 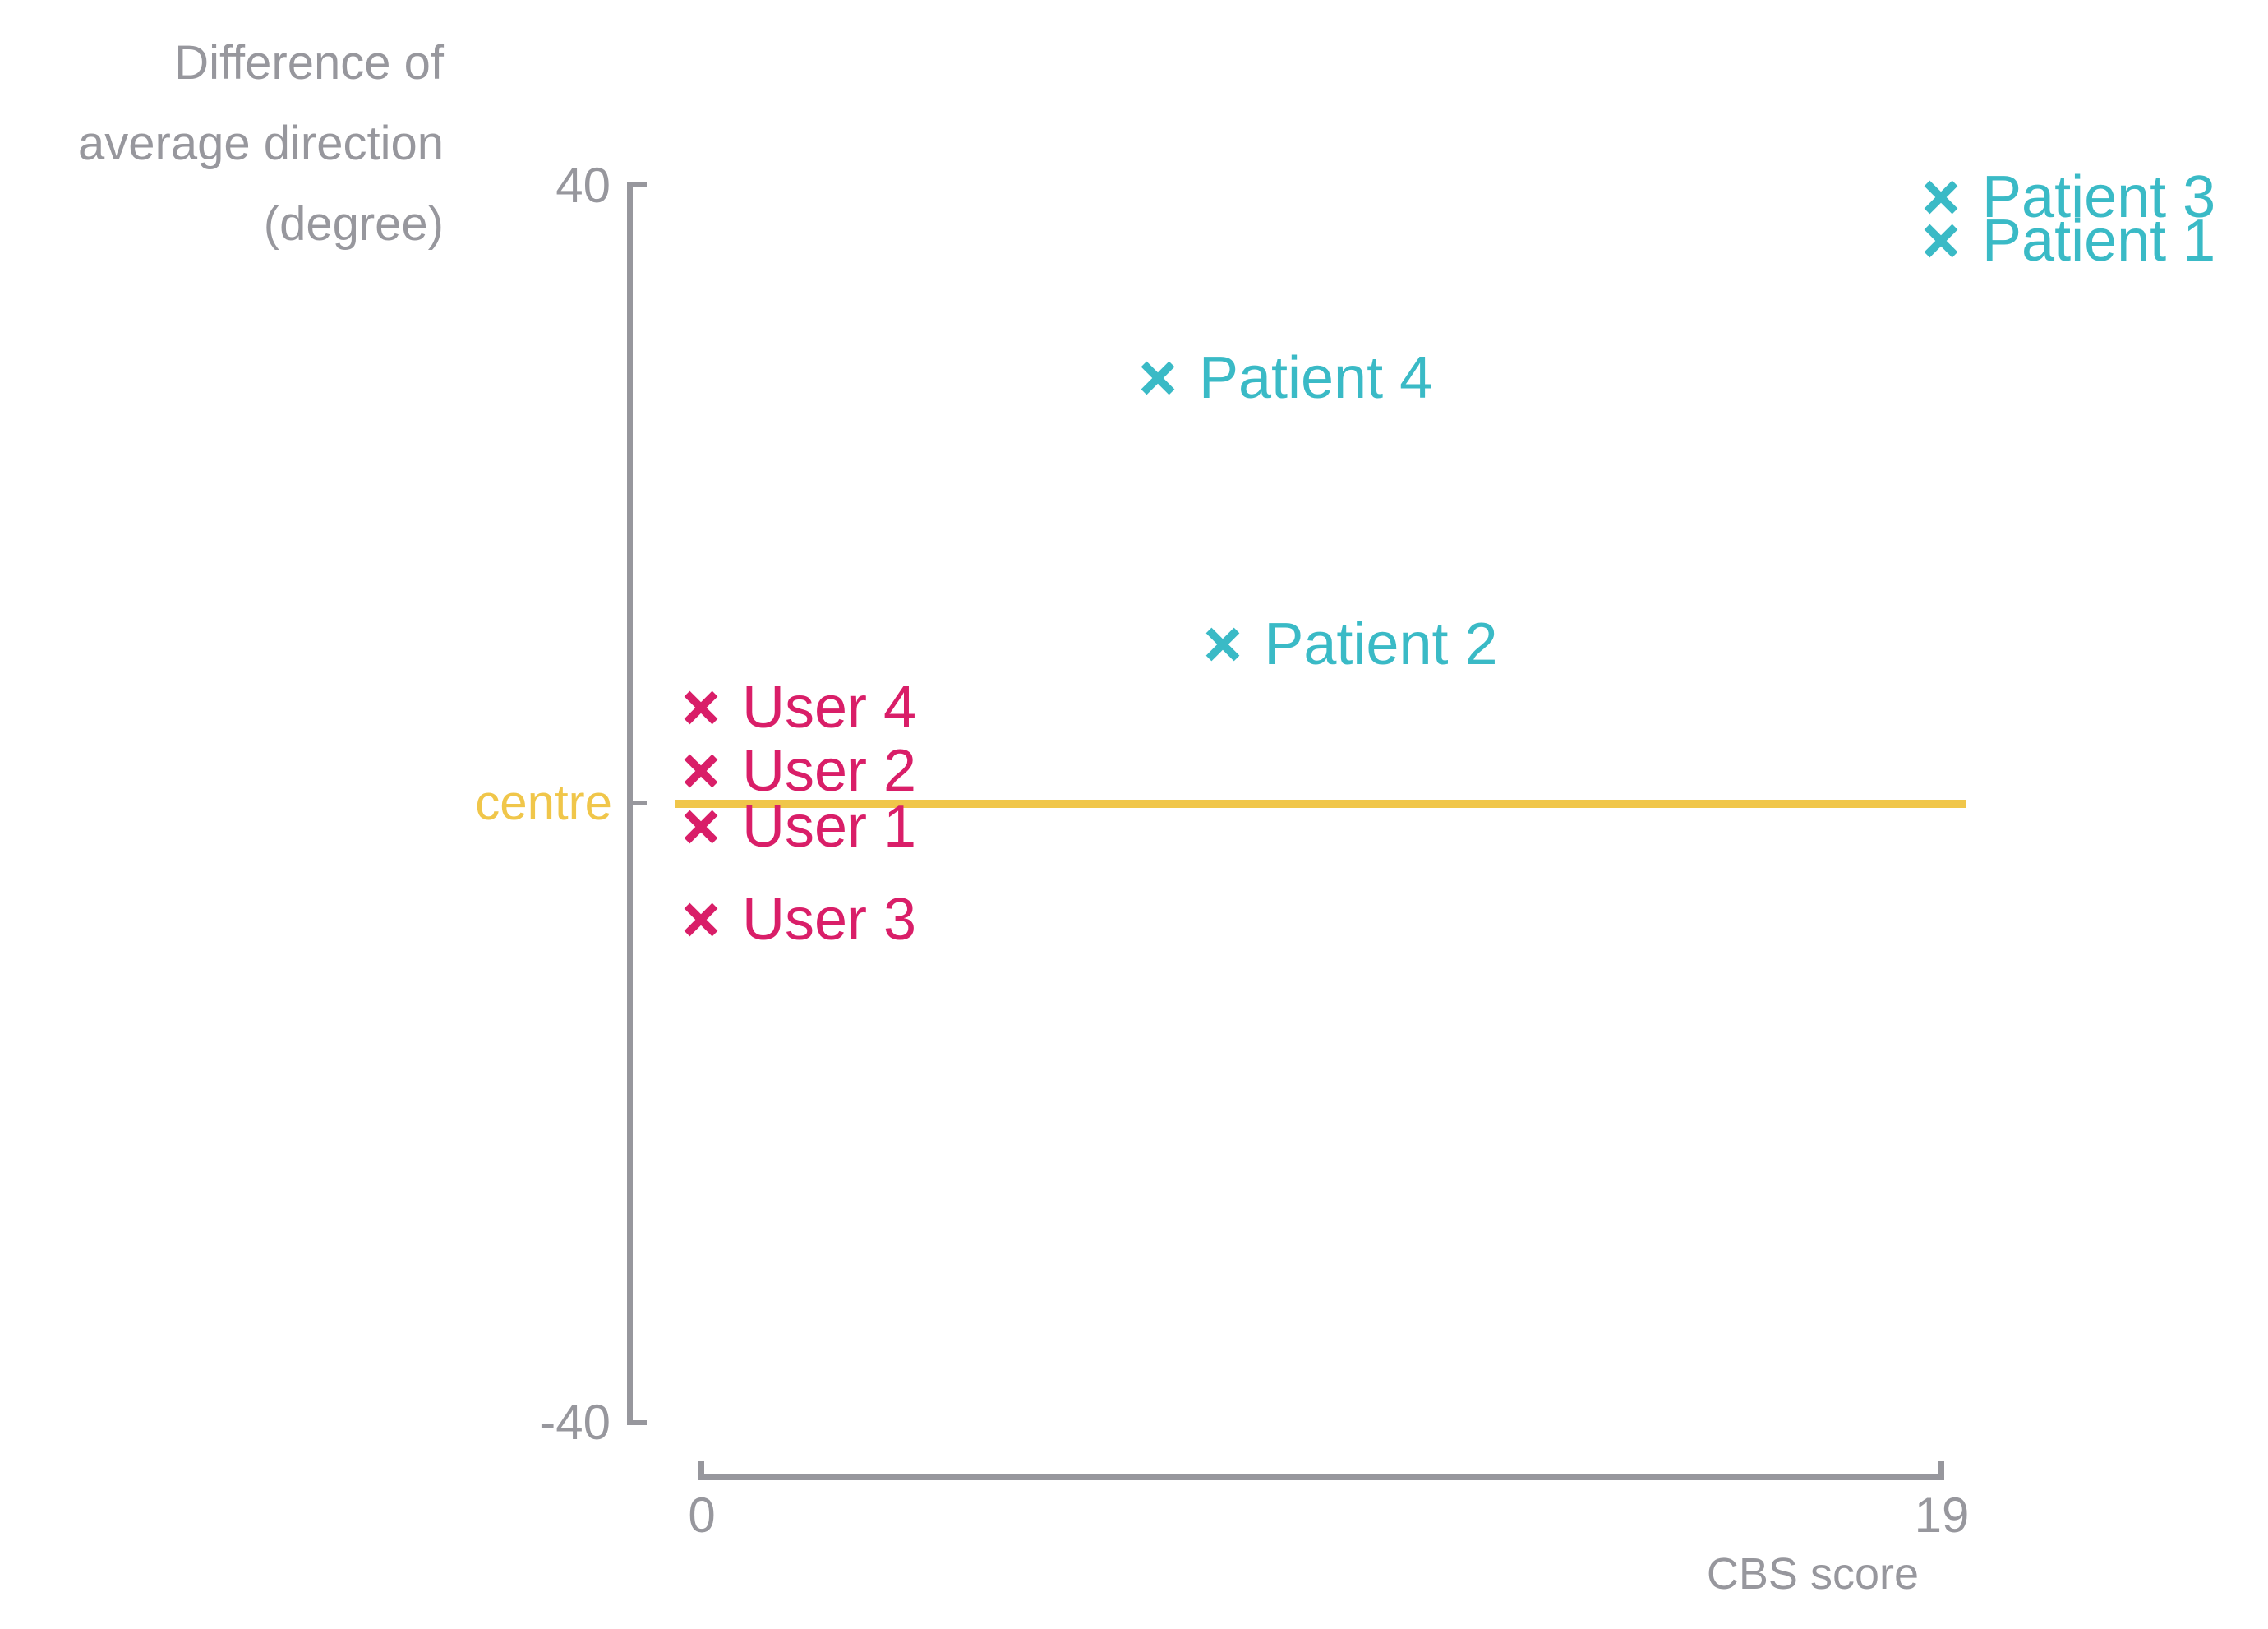 I want to click on point-label-user-1: User 1, so click(x=829, y=827).